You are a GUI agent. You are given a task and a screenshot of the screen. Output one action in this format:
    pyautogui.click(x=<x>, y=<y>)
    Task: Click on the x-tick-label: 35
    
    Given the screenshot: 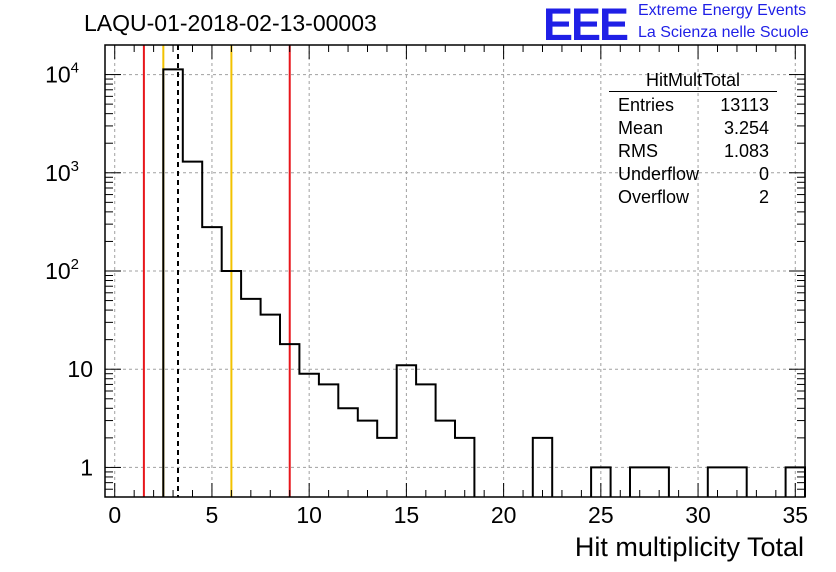 What is the action you would take?
    pyautogui.click(x=795, y=515)
    